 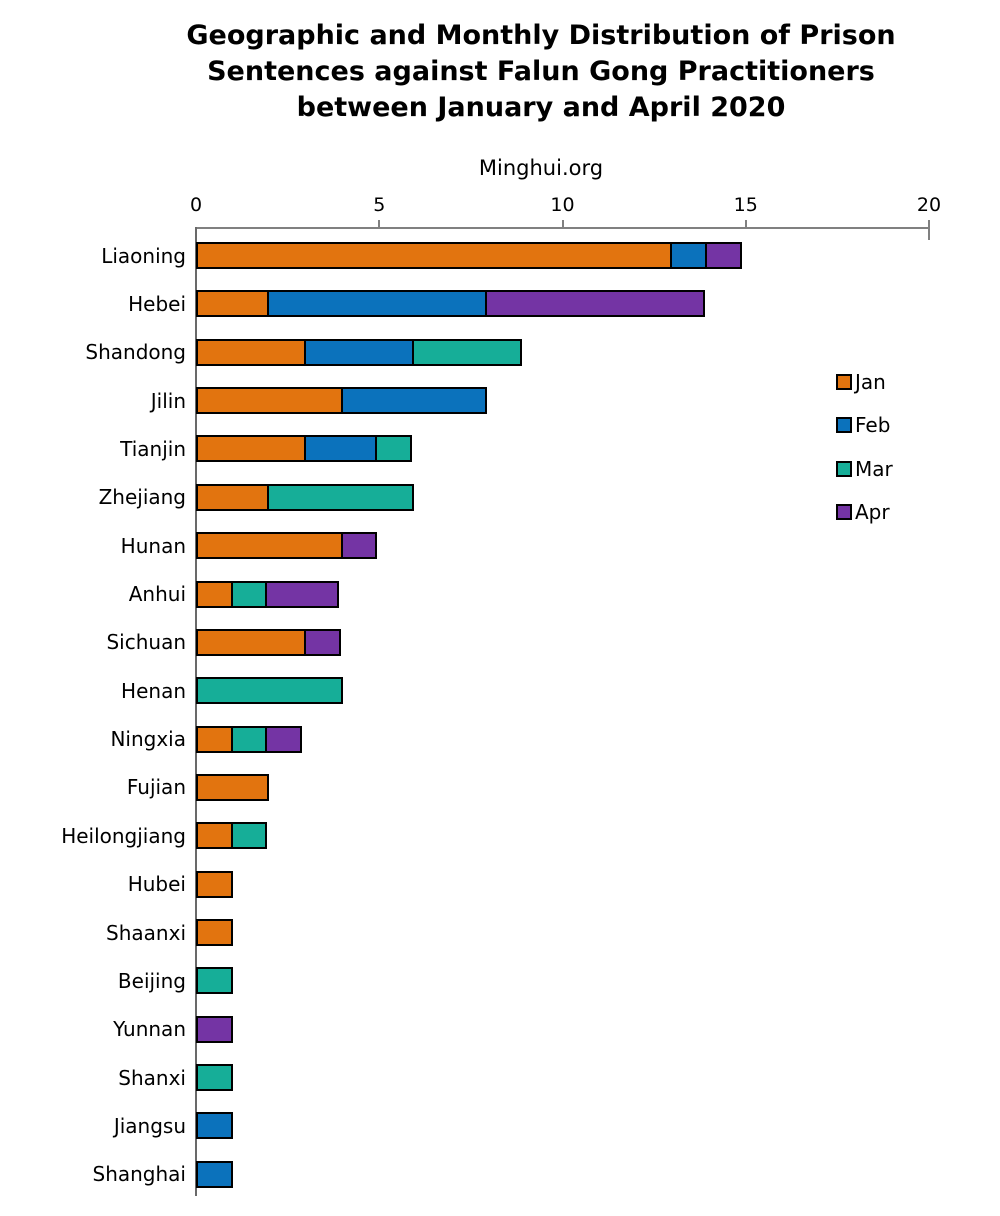 I want to click on category-label: Tianjin, so click(x=153, y=448).